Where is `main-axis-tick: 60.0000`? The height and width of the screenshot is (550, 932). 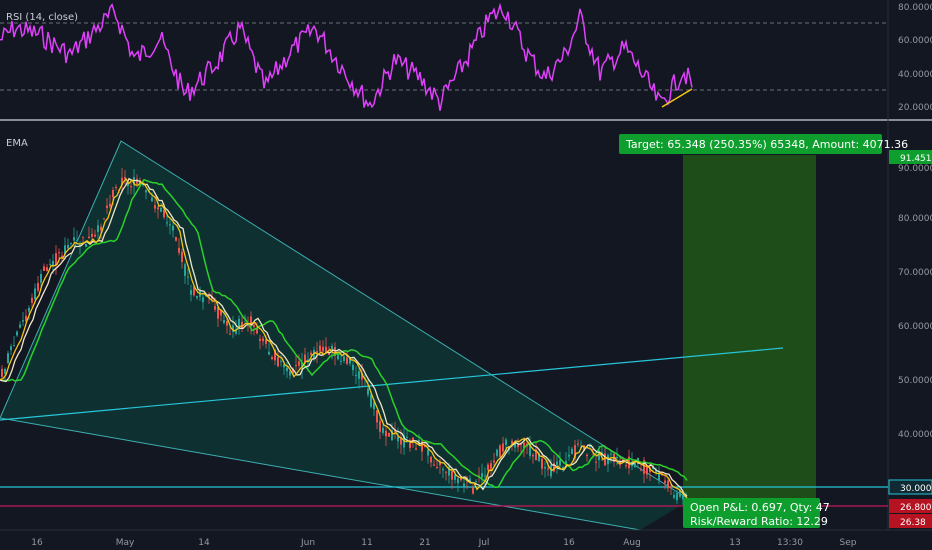
main-axis-tick: 60.0000 is located at coordinates (915, 327).